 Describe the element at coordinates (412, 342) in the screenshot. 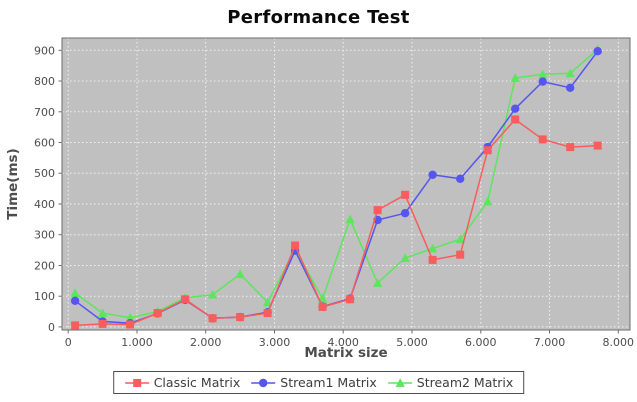

I see `x-tick-label: 5.000` at that location.